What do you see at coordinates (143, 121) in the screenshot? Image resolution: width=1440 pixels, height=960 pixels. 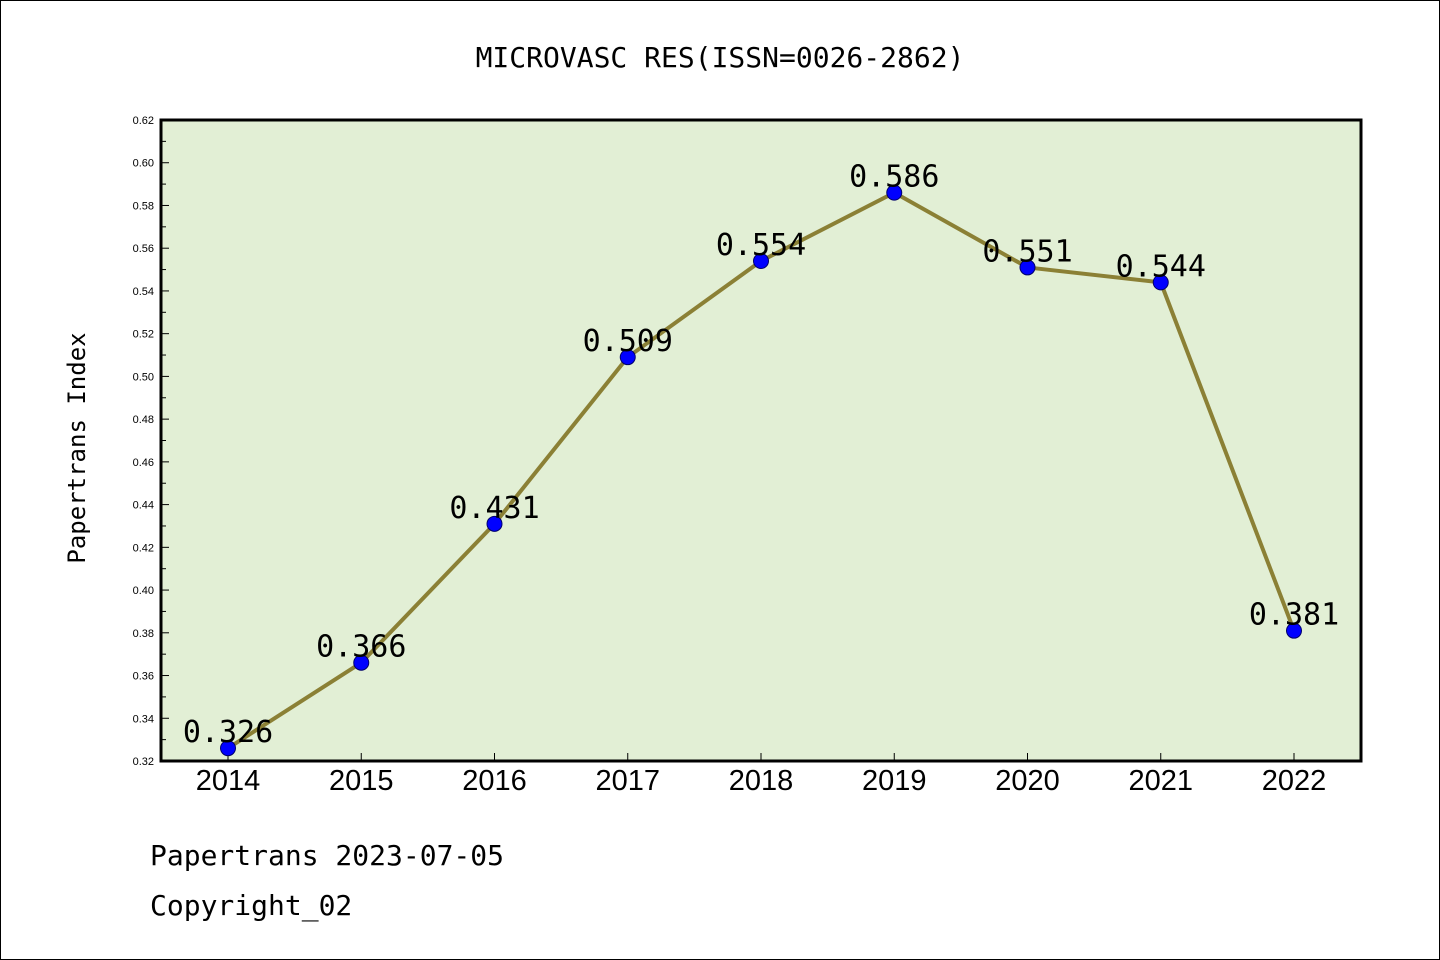 I see `y-tick-label: 0.62` at bounding box center [143, 121].